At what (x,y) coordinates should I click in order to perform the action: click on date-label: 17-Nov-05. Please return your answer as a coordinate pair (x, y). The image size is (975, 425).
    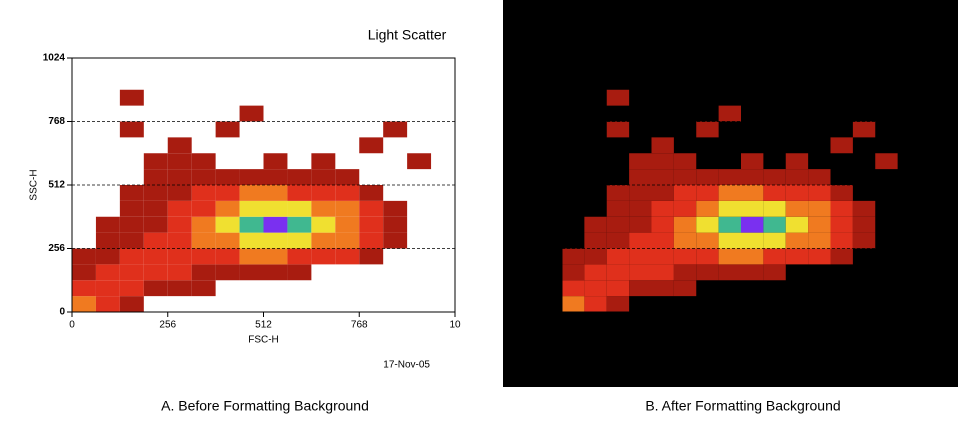
    Looking at the image, I should click on (894, 365).